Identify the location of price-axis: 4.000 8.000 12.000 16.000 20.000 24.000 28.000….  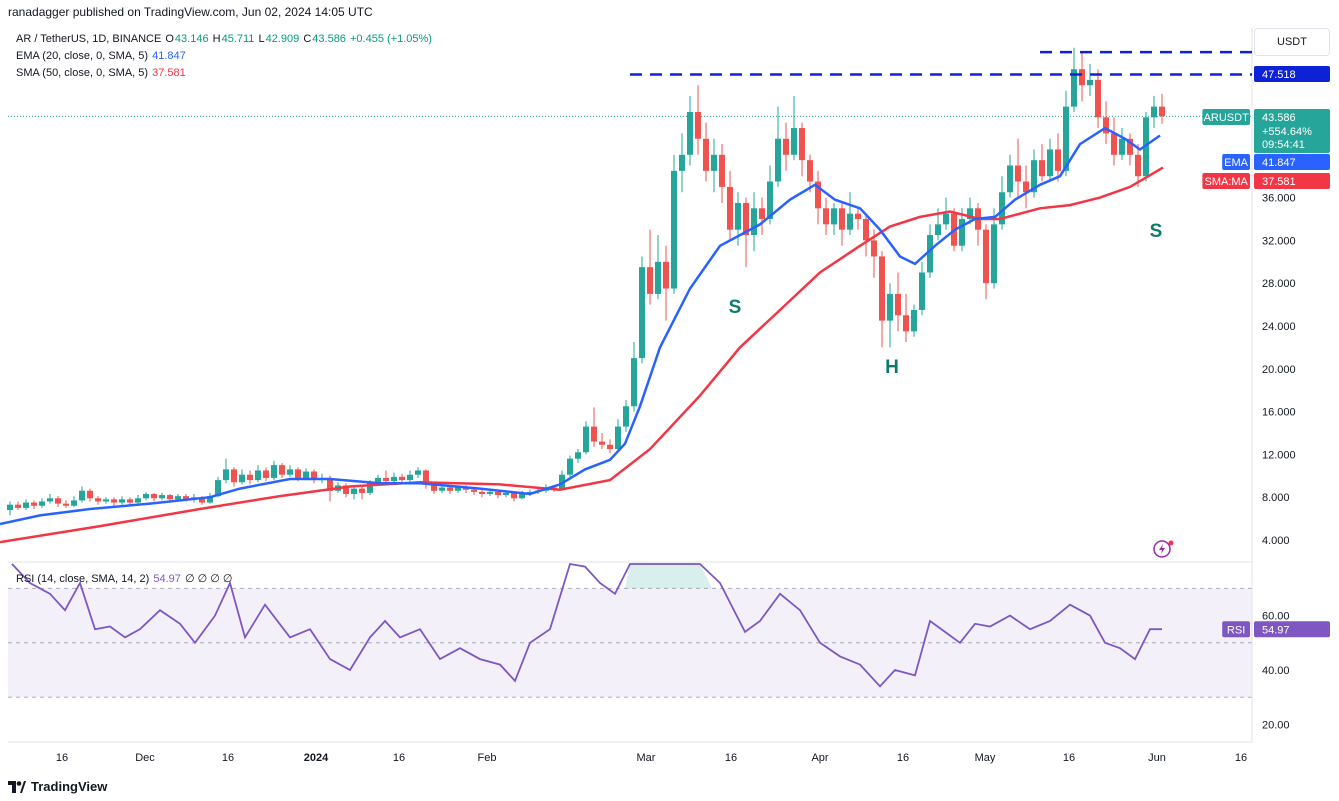
(1279, 370).